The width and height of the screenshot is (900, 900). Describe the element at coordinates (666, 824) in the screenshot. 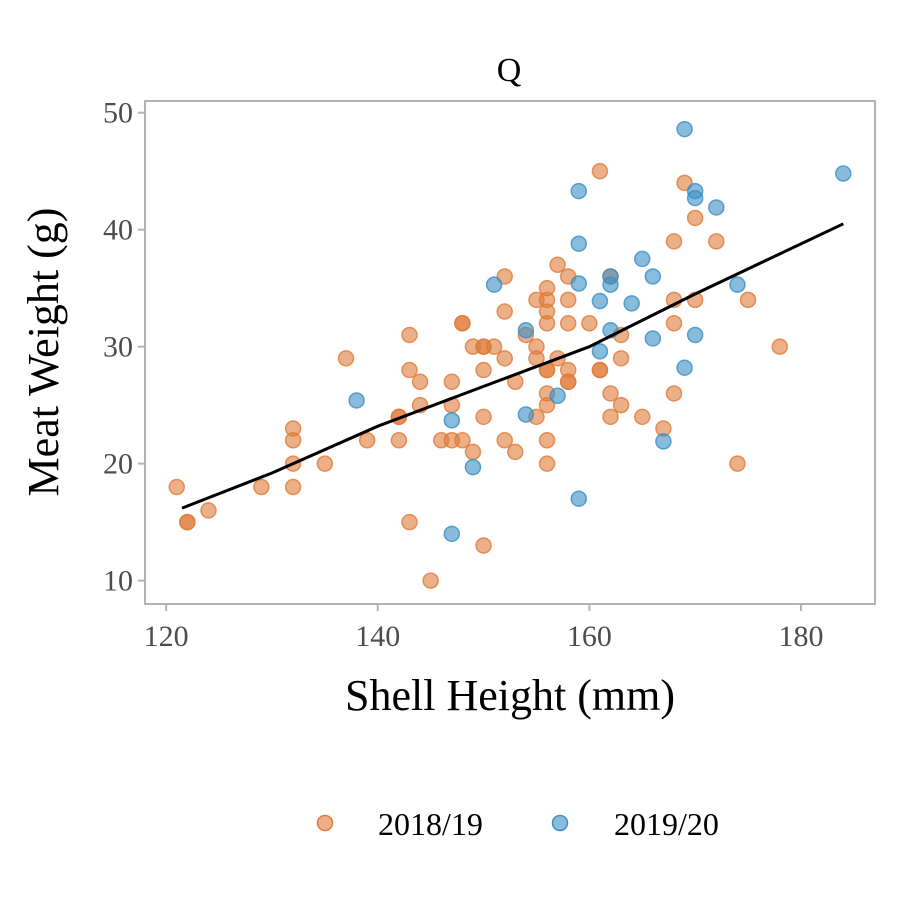

I see `legend-label-2019-20: 2019/20` at that location.